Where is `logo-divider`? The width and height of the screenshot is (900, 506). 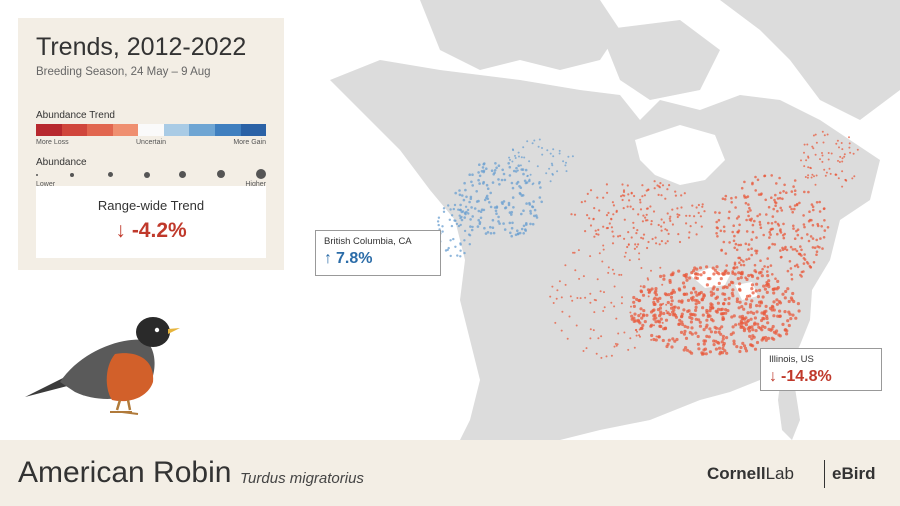
logo-divider is located at coordinates (824, 474).